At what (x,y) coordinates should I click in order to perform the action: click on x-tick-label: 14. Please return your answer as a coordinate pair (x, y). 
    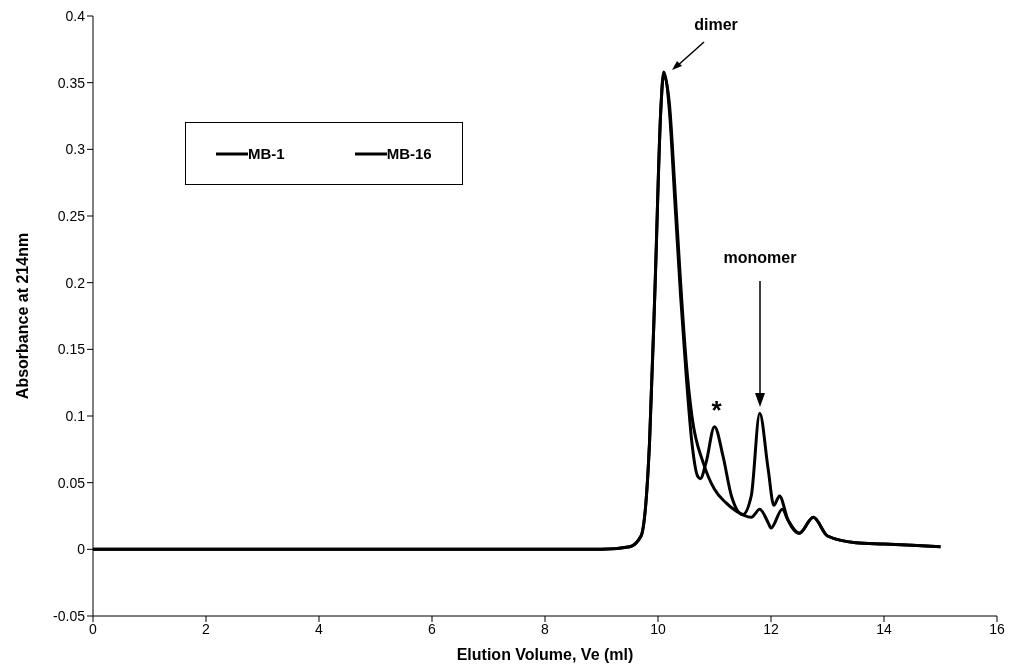
    Looking at the image, I should click on (884, 628).